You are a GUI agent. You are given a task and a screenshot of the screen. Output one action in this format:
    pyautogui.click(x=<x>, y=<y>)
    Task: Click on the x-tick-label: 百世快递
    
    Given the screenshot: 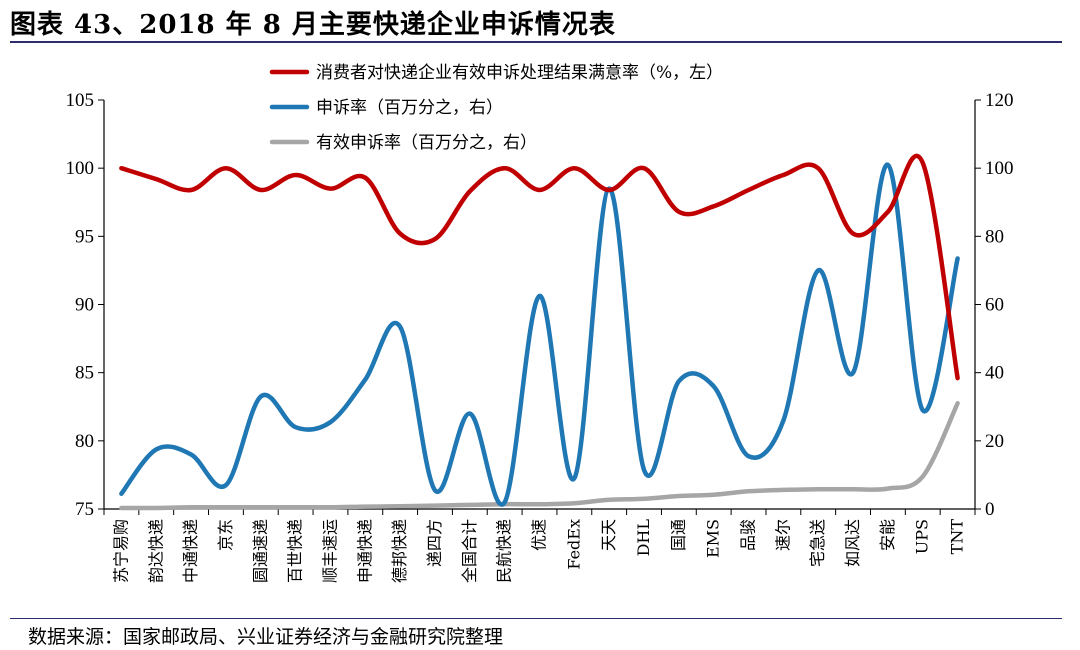 What is the action you would take?
    pyautogui.click(x=295, y=551)
    